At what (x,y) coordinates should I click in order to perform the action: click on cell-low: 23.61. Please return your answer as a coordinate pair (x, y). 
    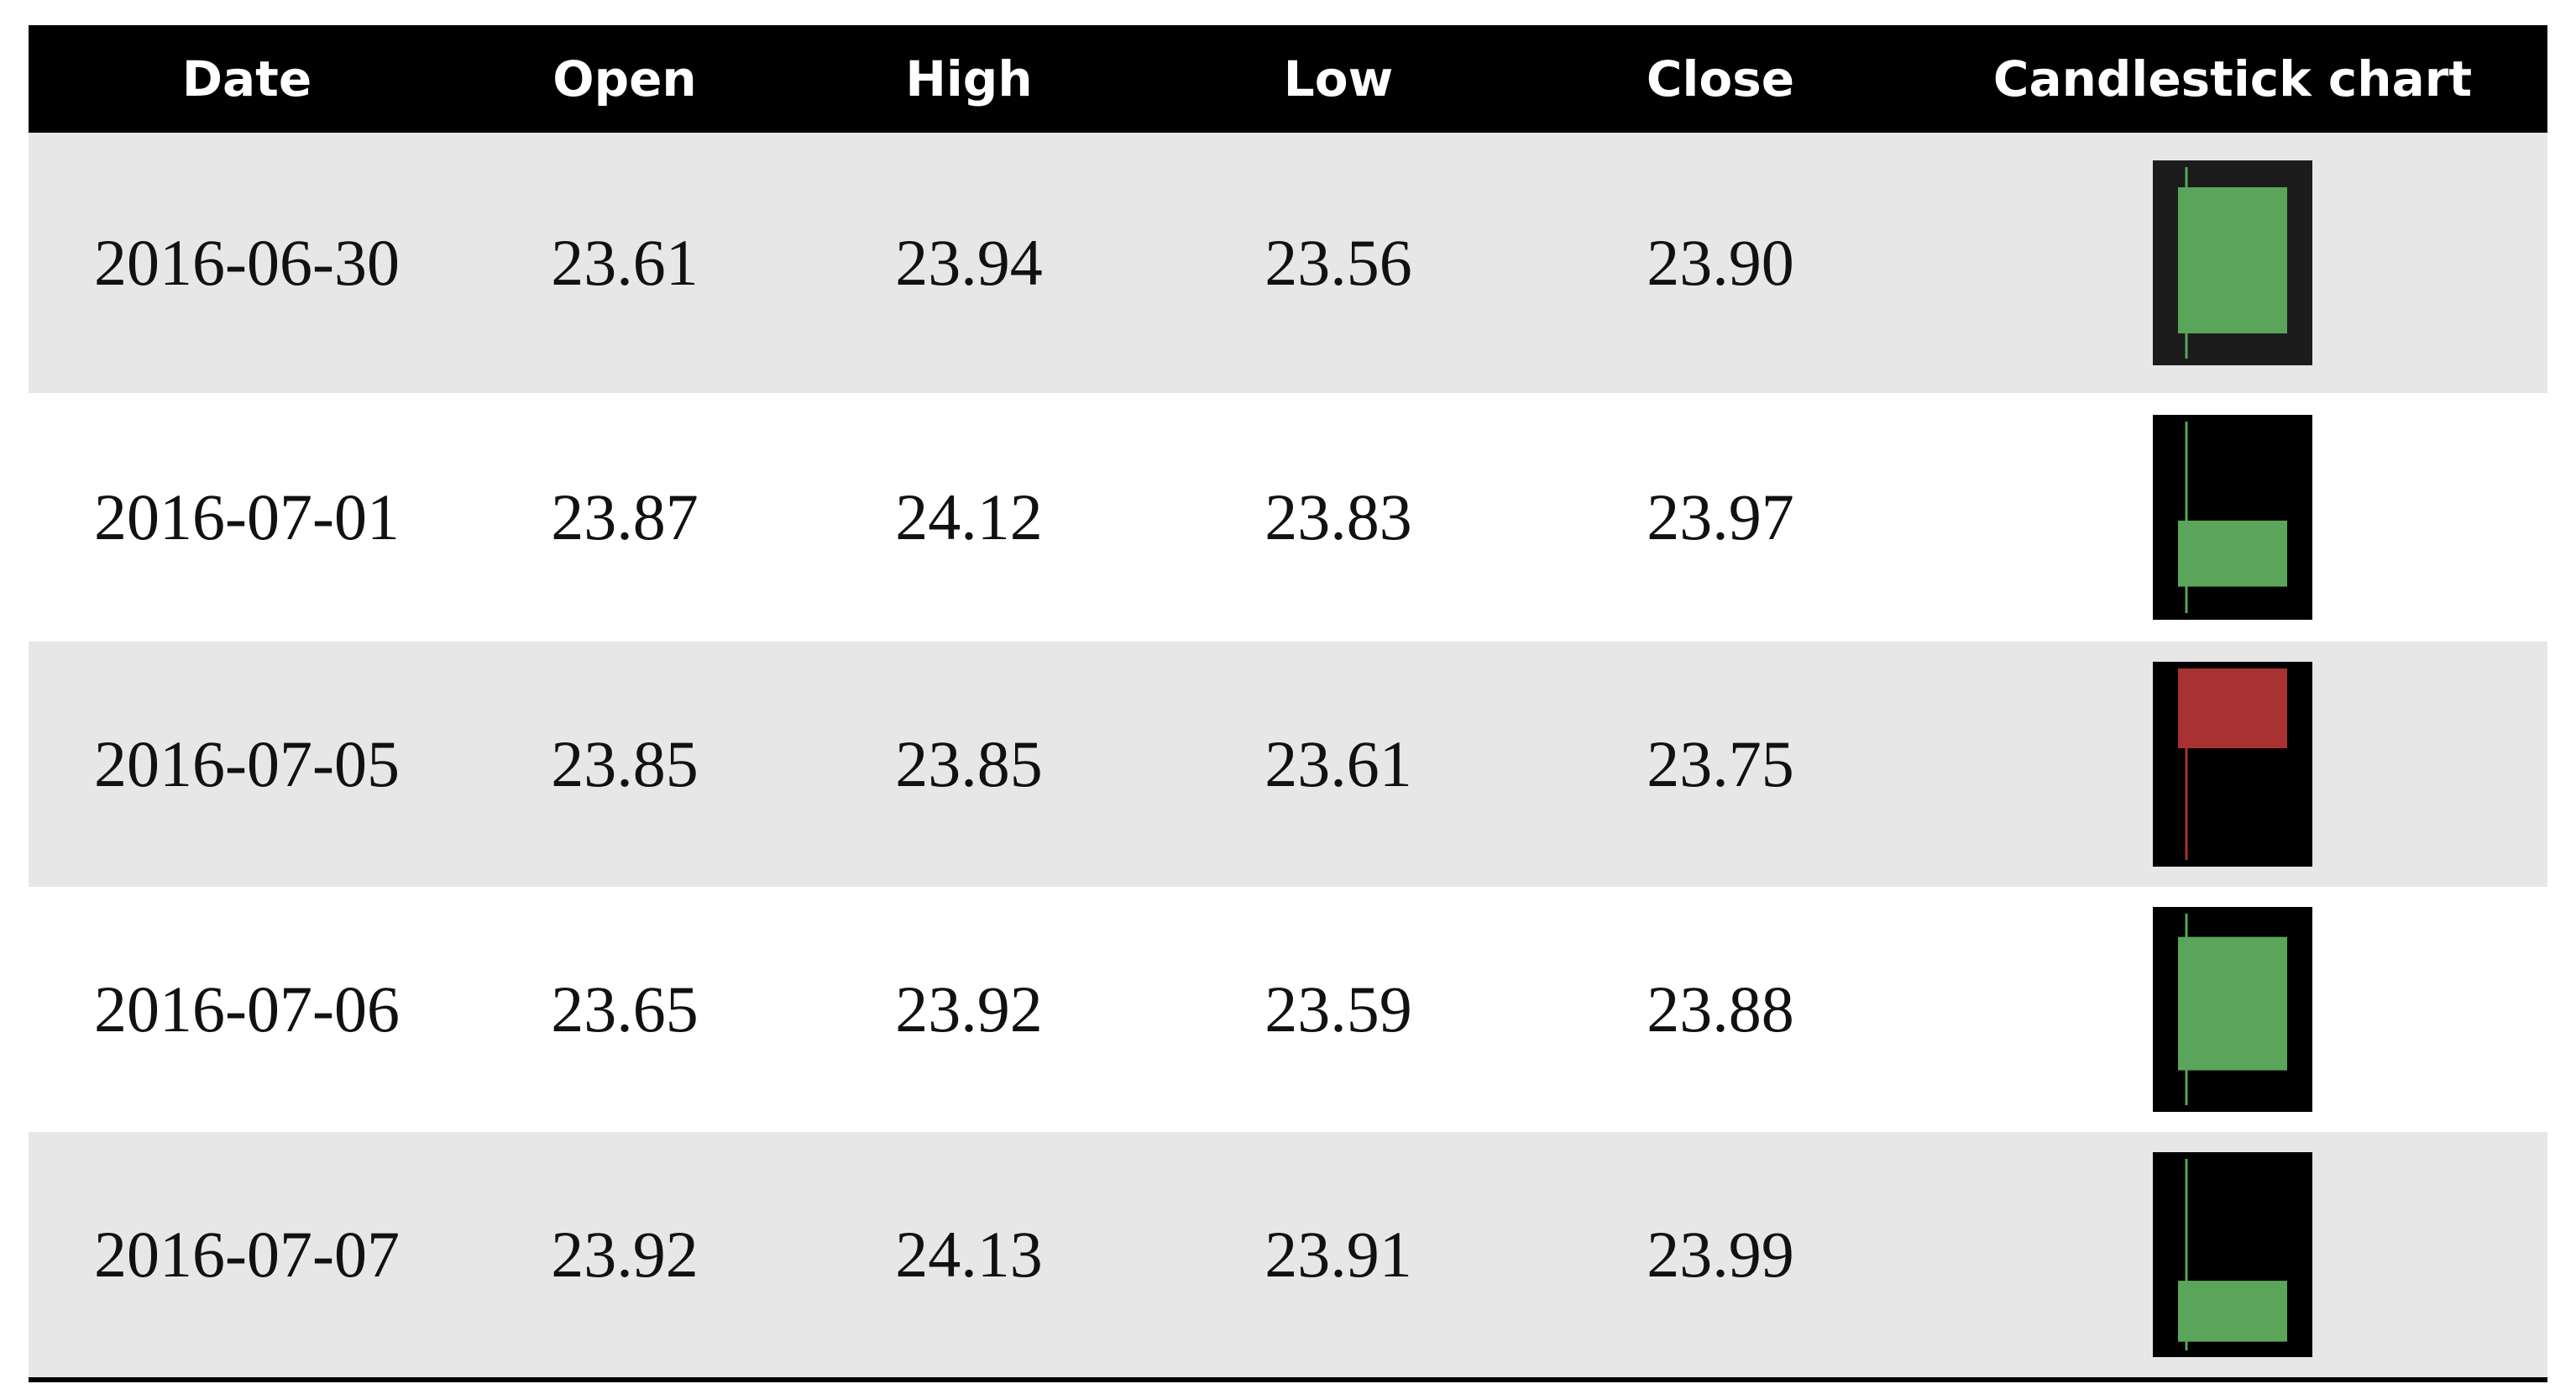
    Looking at the image, I should click on (1338, 763).